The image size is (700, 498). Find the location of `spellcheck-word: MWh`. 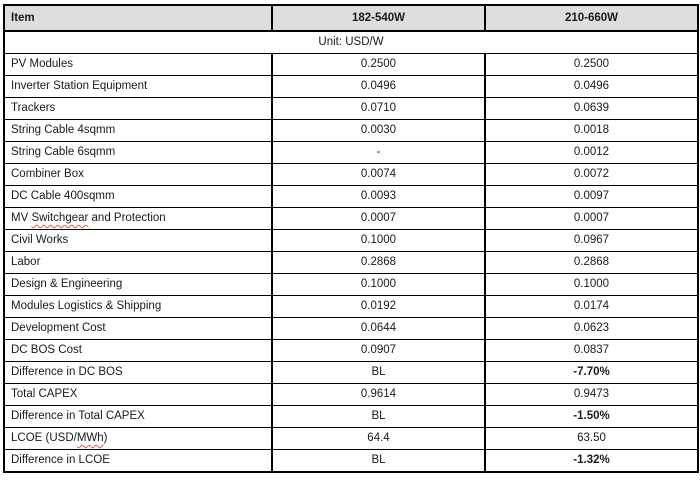

spellcheck-word: MWh is located at coordinates (90, 438).